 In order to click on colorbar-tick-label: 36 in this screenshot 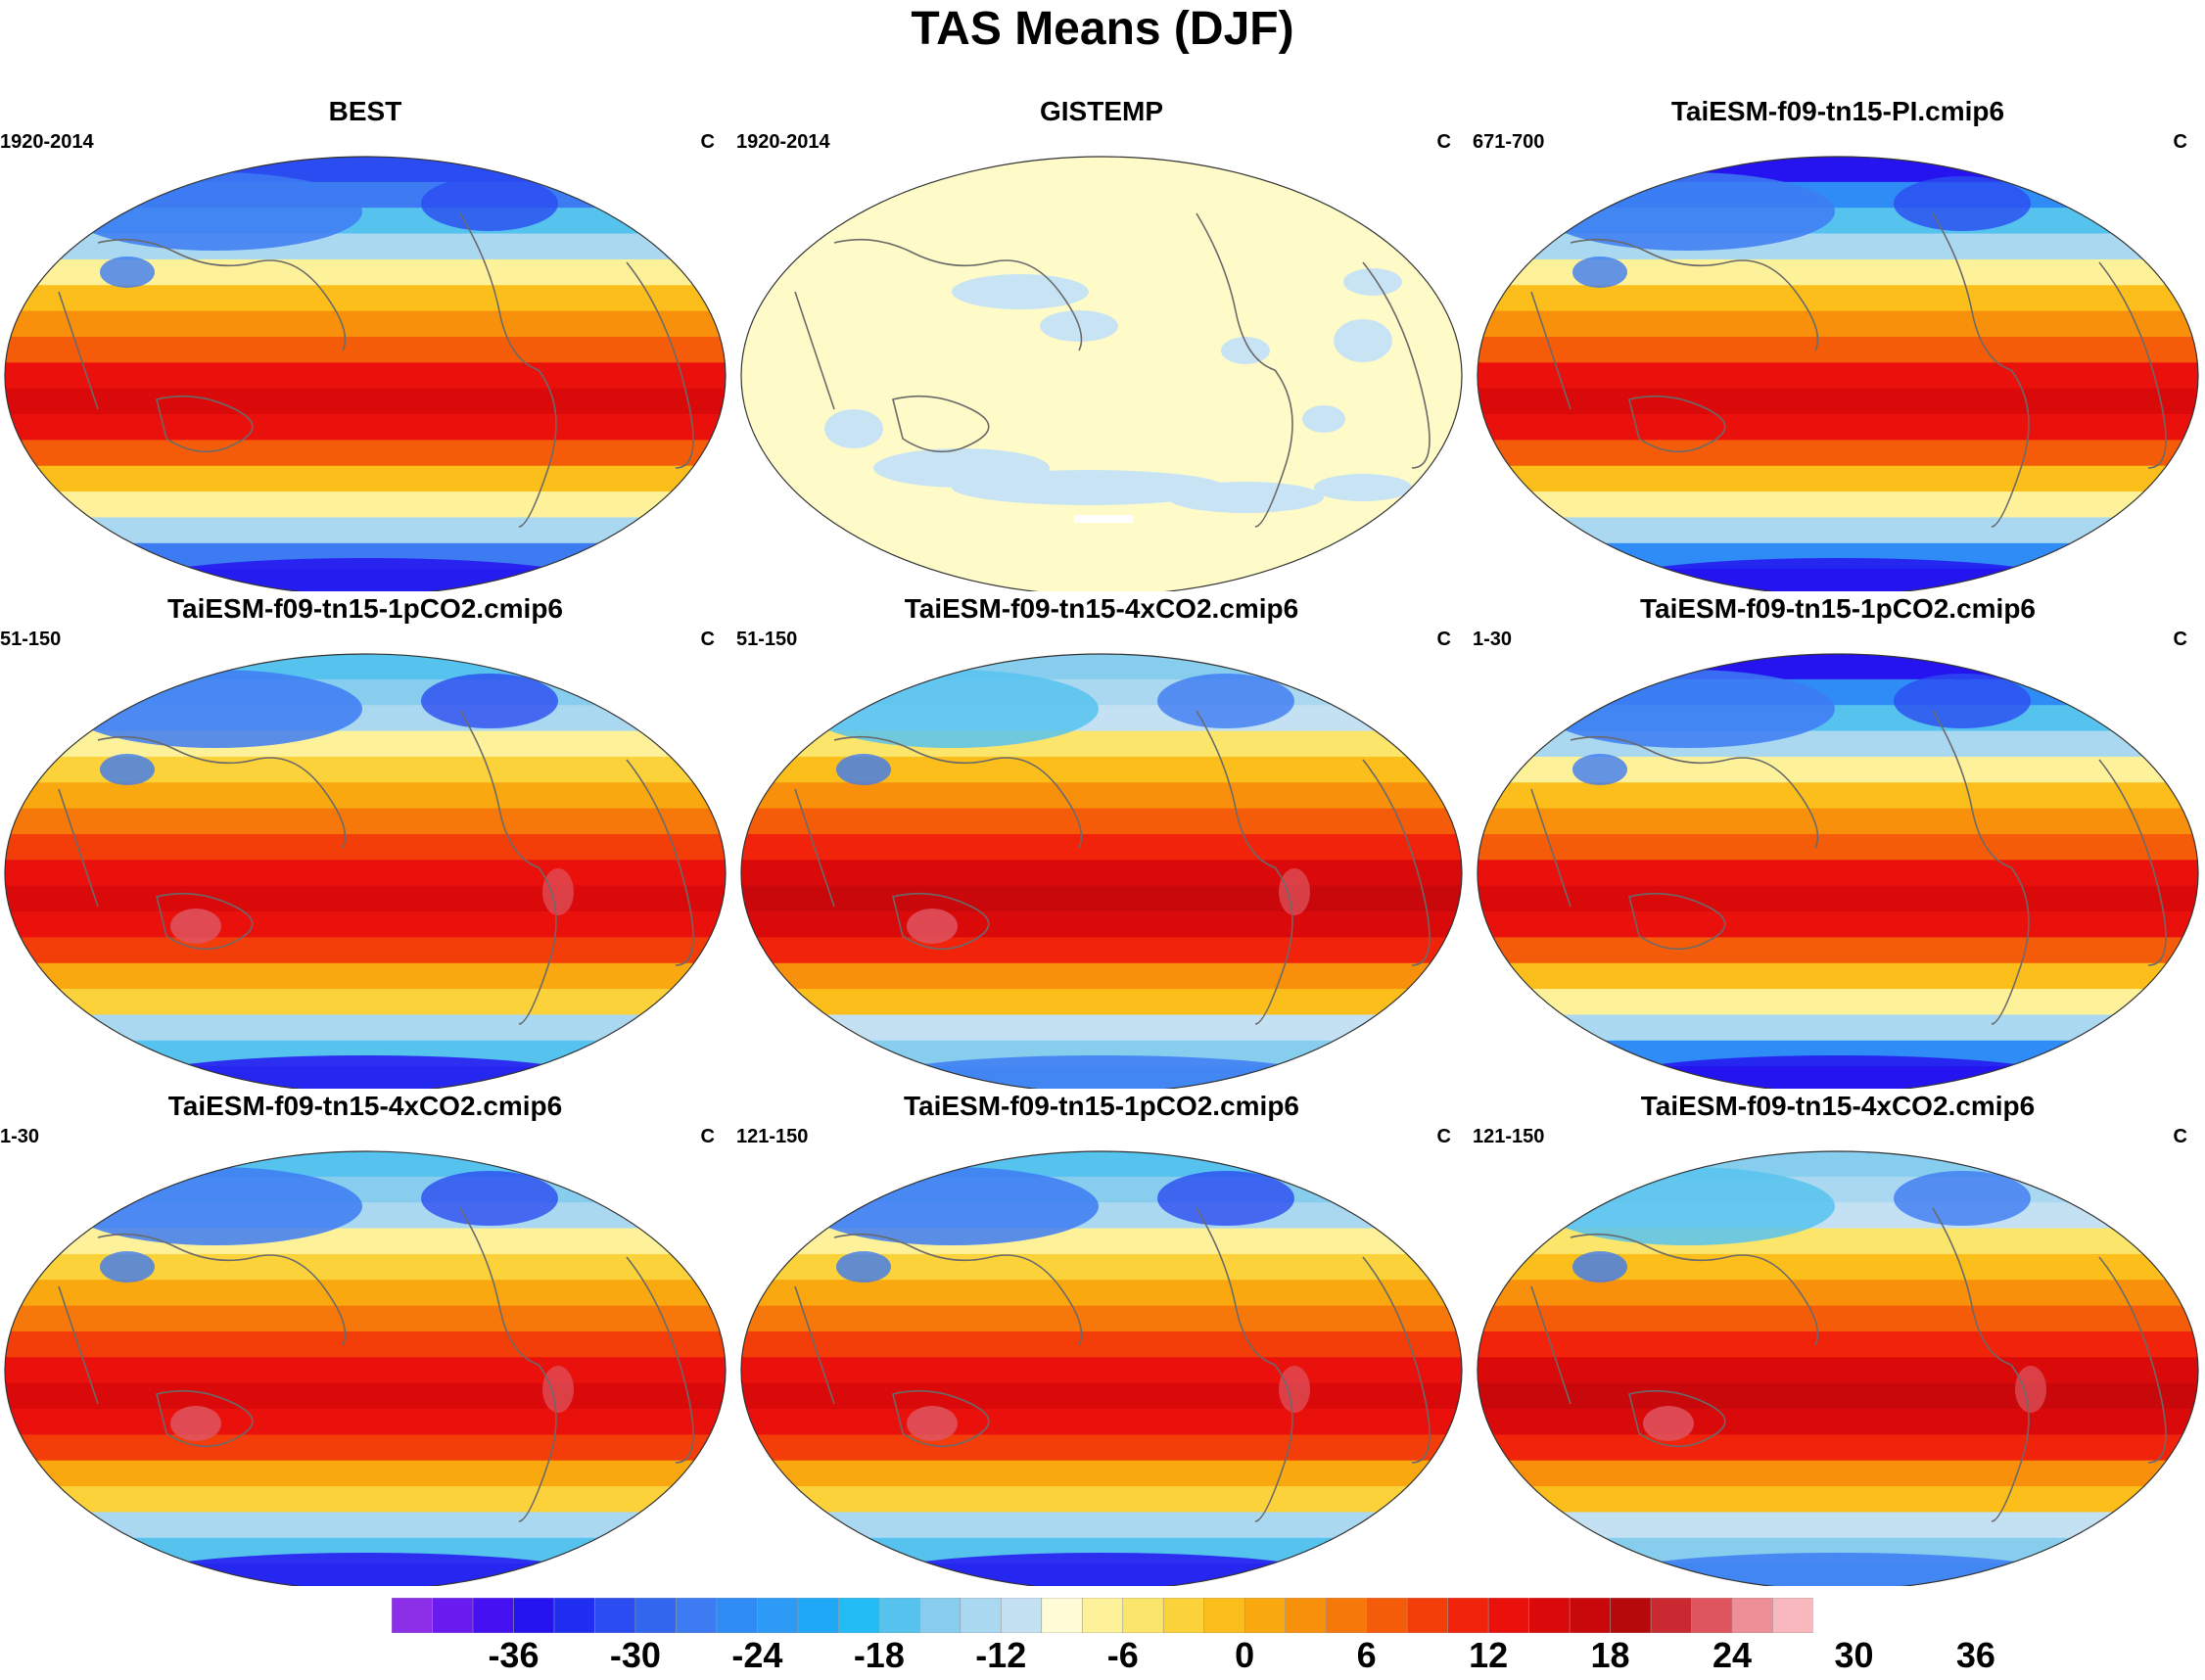, I will do `click(1975, 1655)`.